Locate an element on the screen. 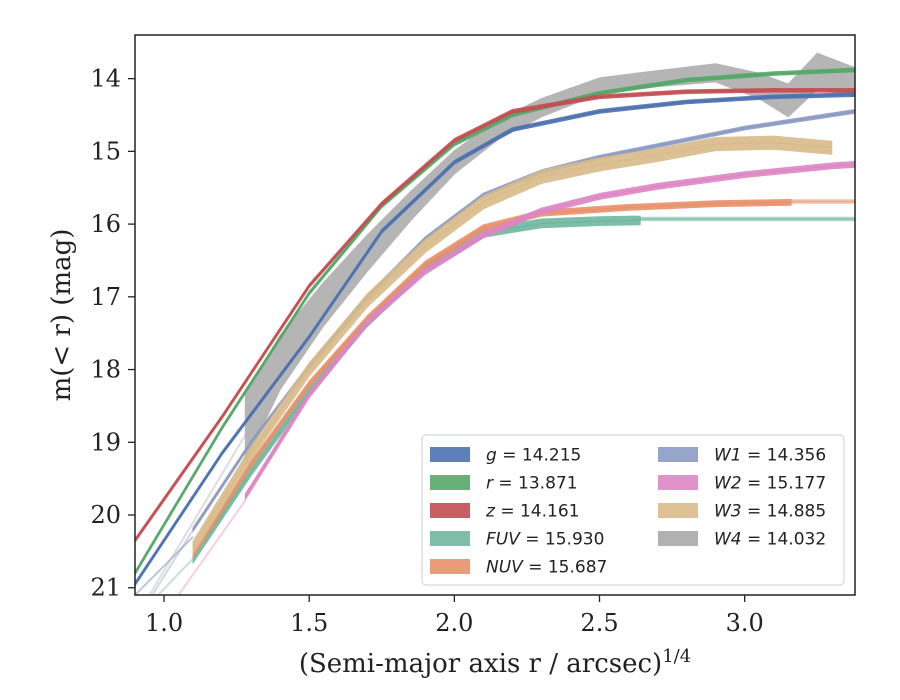 Image resolution: width=900 pixels, height=700 pixels. y-tick-label: 14 is located at coordinates (105, 79).